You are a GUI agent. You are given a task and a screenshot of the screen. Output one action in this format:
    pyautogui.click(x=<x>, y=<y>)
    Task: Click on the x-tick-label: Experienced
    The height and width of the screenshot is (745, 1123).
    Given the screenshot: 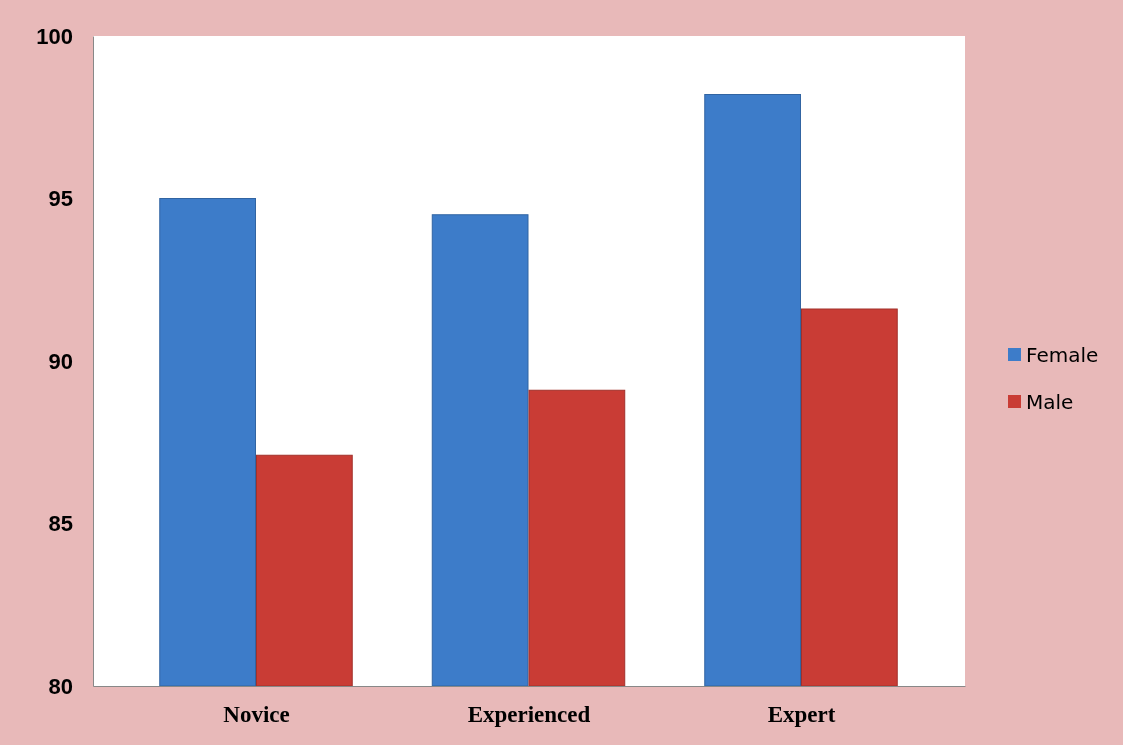 What is the action you would take?
    pyautogui.click(x=529, y=715)
    